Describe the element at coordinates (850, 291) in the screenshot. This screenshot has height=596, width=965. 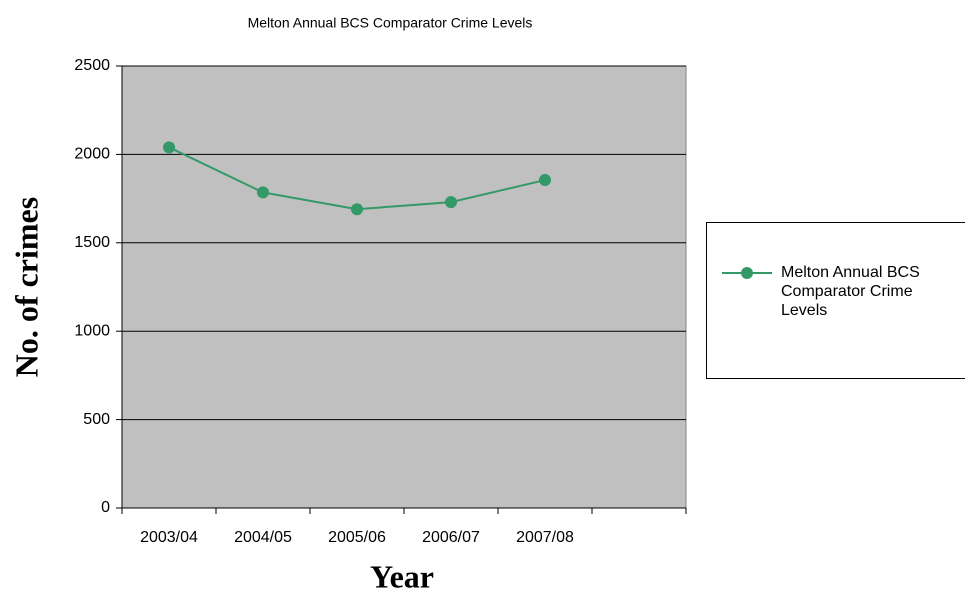
I see `legend-label: Melton Annual BCS Comparator Crime Levels` at that location.